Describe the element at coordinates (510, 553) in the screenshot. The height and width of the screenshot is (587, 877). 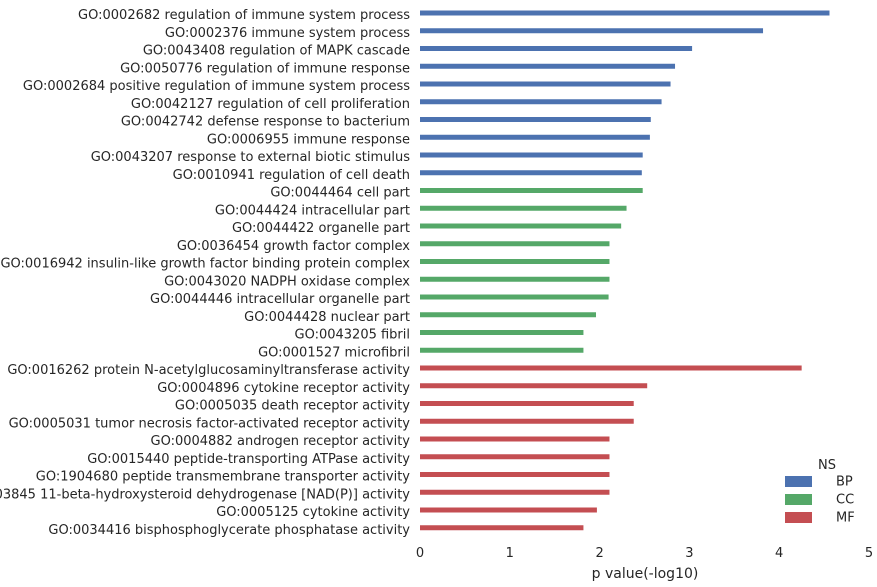
I see `x-tick-label: 1` at that location.